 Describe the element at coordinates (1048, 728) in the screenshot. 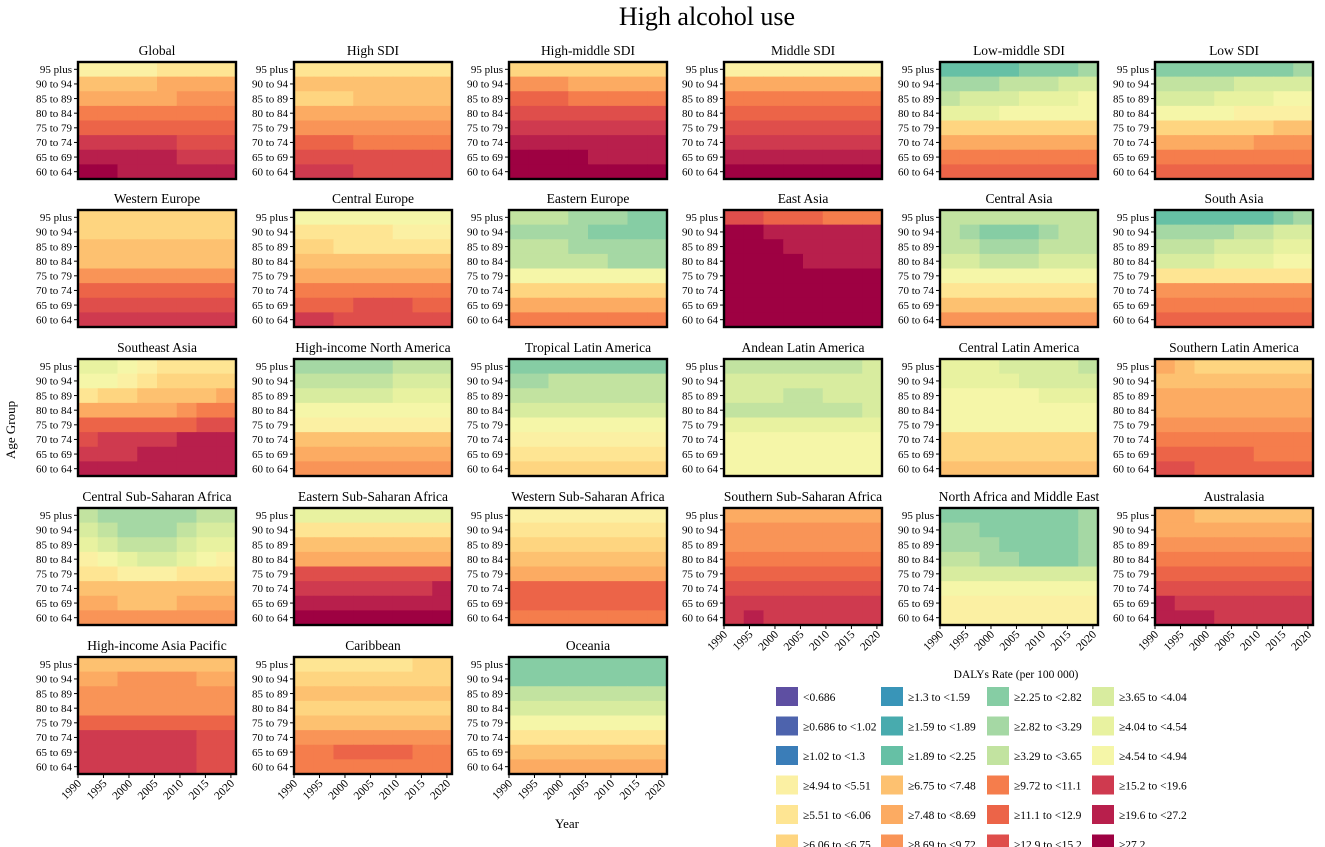

I see `legend-label: ≥2.82 to <3.29` at that location.